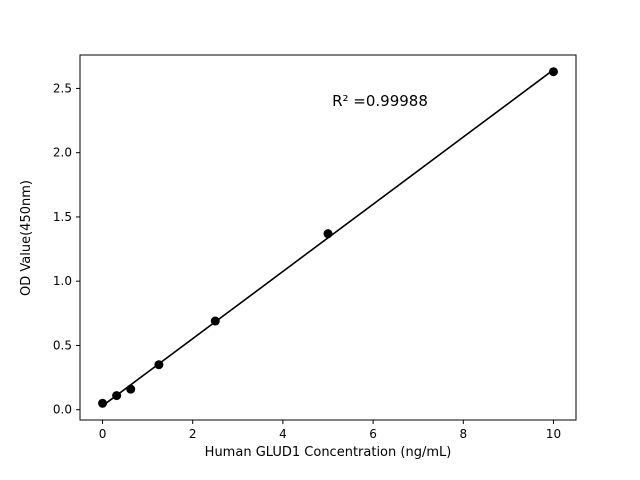 Image resolution: width=640 pixels, height=480 pixels. Describe the element at coordinates (380, 101) in the screenshot. I see `r-squared-annotation: R² =0.99988` at that location.